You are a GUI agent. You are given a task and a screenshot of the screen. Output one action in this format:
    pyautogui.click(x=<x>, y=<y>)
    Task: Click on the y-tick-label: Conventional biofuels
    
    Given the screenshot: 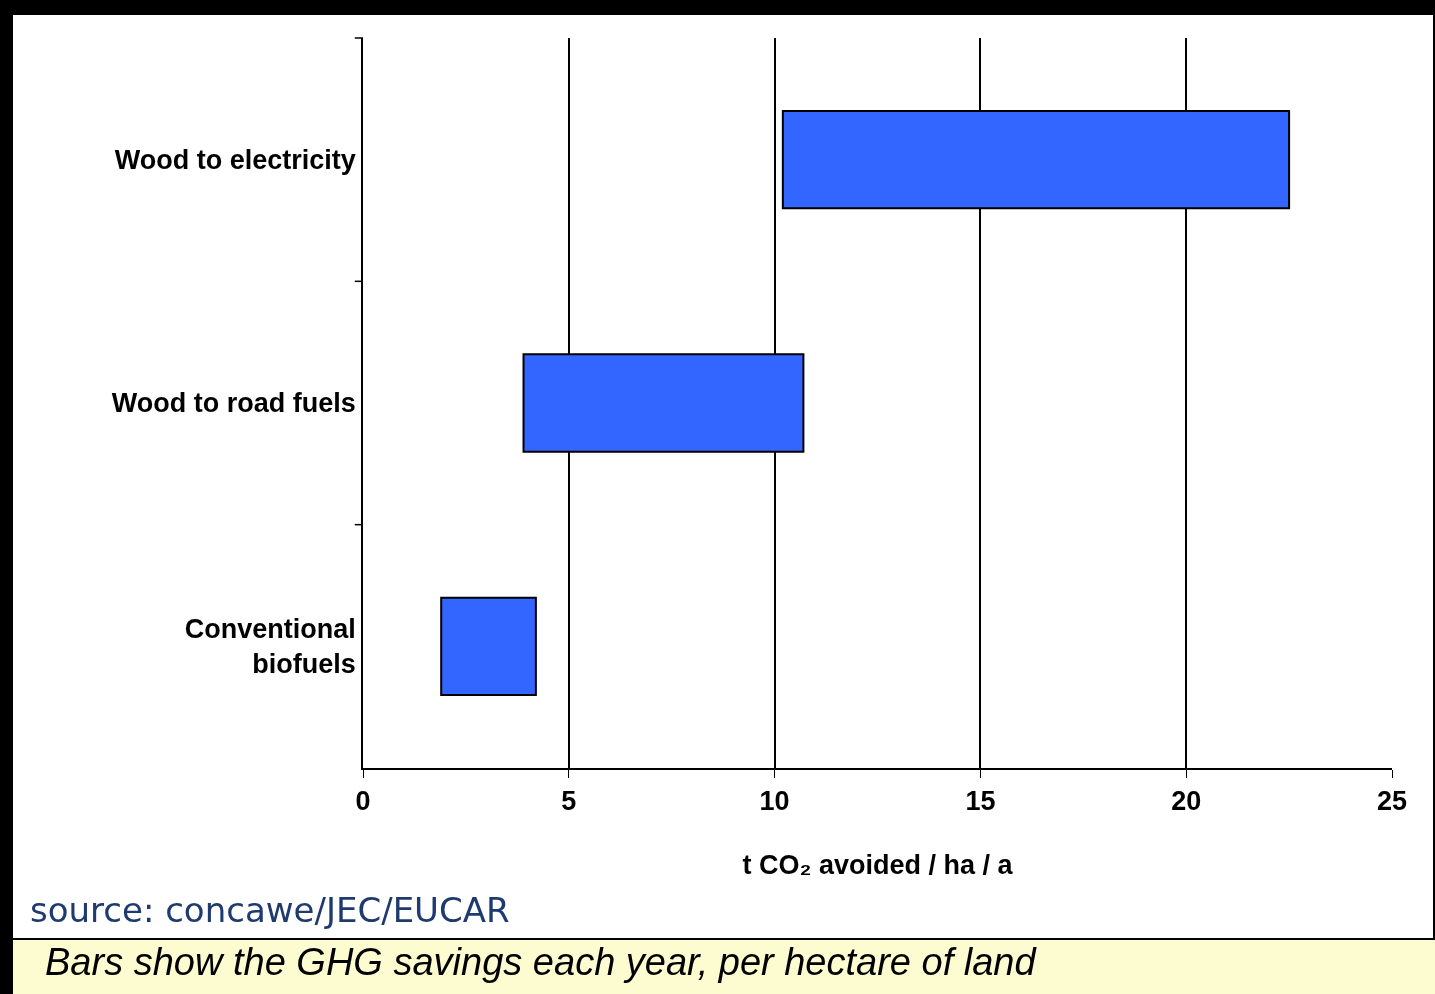 What is the action you would take?
    pyautogui.click(x=270, y=647)
    